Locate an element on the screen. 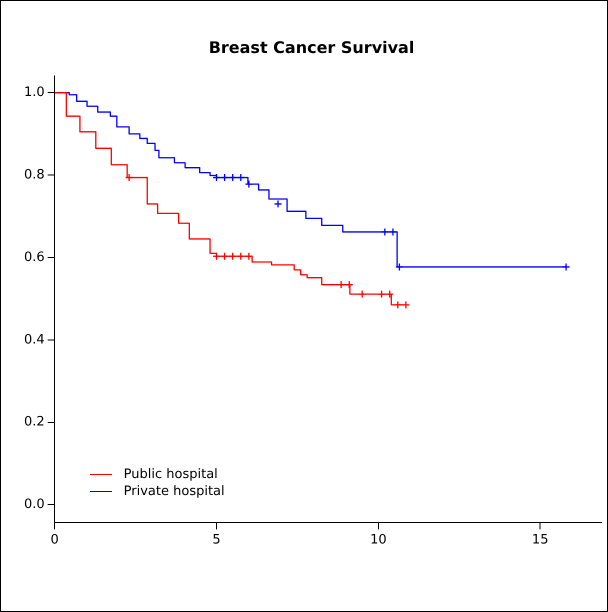 This screenshot has height=612, width=608. y-tick-label: 0.6 is located at coordinates (34, 257).